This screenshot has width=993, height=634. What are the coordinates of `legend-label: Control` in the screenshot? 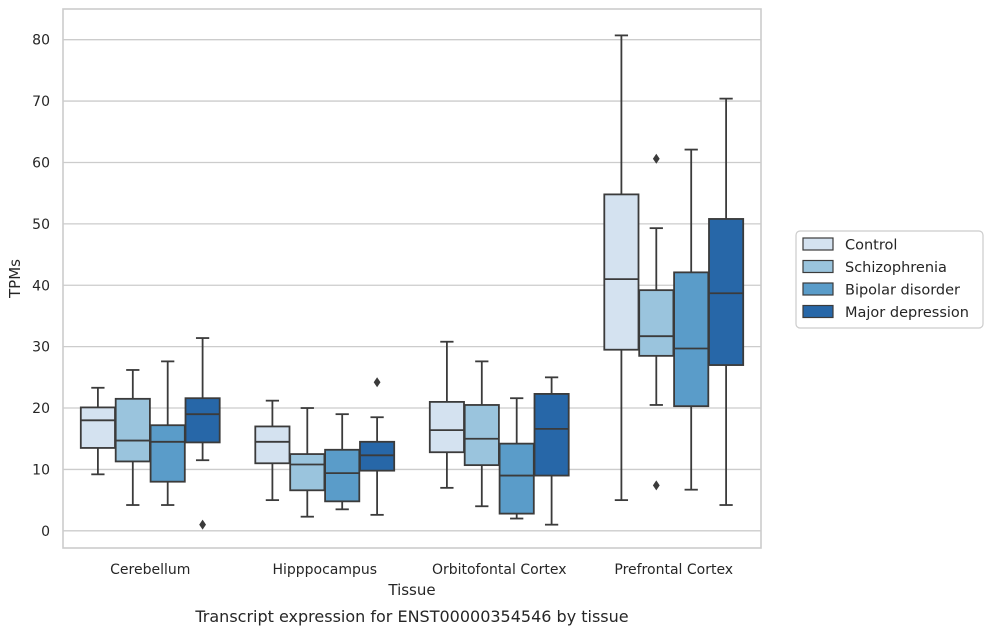 It's located at (871, 246).